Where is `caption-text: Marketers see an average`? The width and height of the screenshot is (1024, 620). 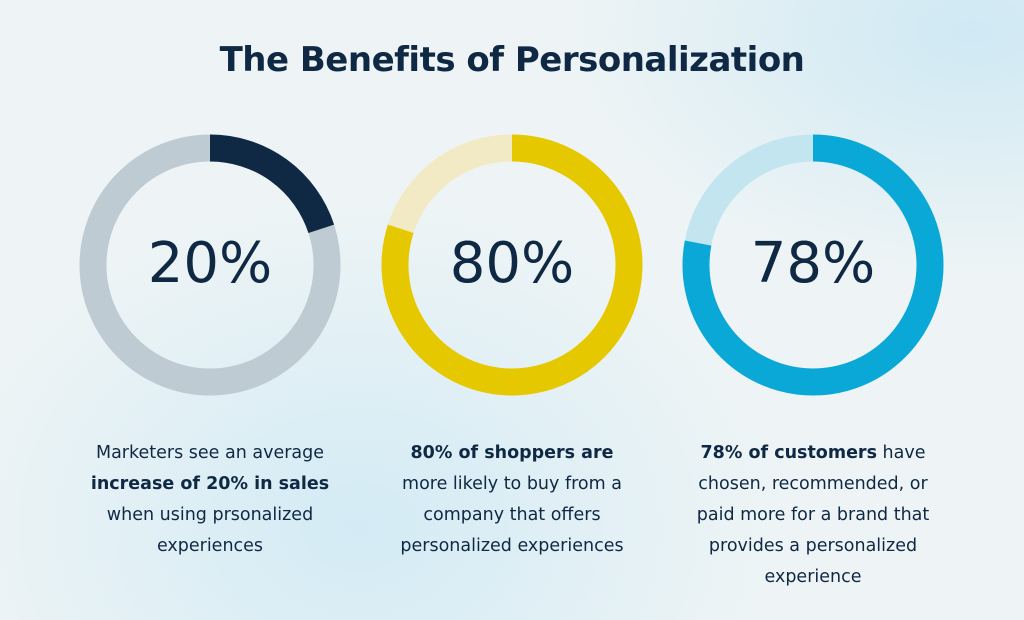 caption-text: Marketers see an average is located at coordinates (210, 453).